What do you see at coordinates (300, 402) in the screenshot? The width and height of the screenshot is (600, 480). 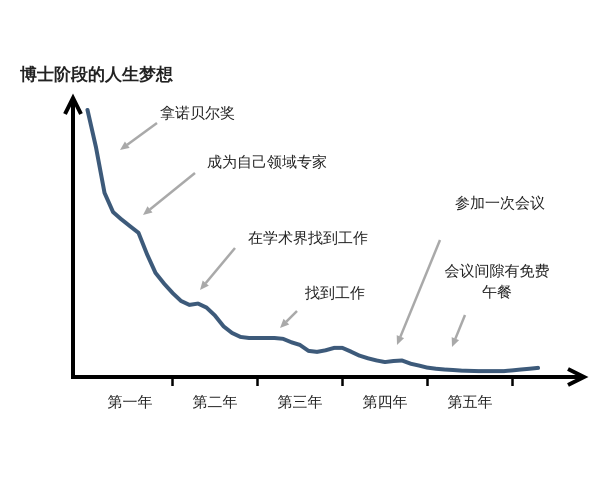 I see `x-tick-label: 第三年` at bounding box center [300, 402].